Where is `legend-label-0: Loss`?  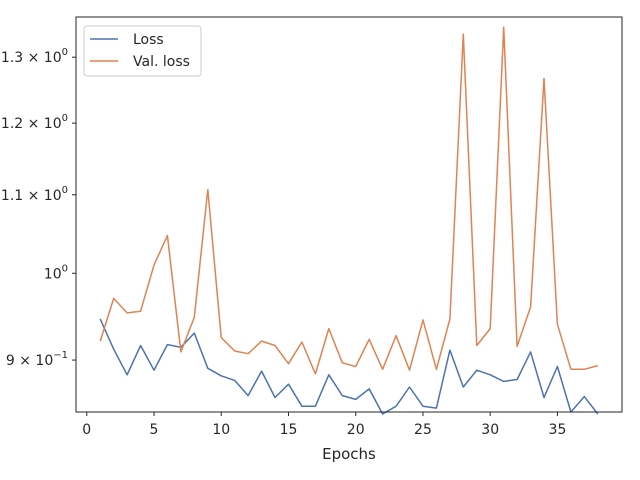 legend-label-0: Loss is located at coordinates (148, 40).